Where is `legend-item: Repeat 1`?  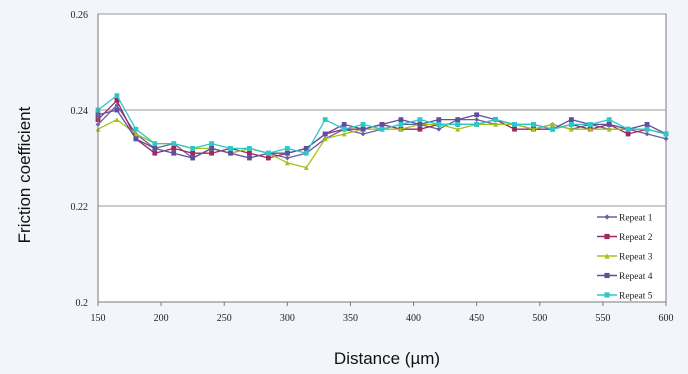 legend-item: Repeat 1 is located at coordinates (625, 219).